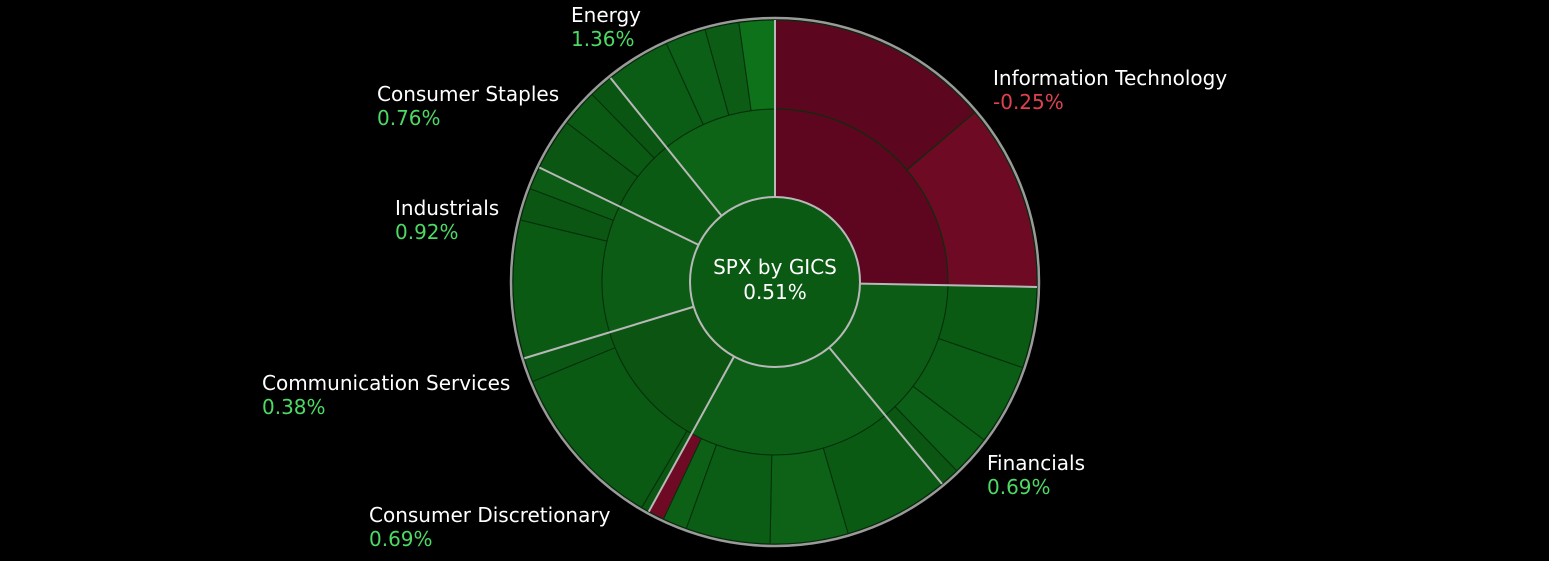 This screenshot has height=561, width=1549. I want to click on sector-name: Communication Services, so click(386, 383).